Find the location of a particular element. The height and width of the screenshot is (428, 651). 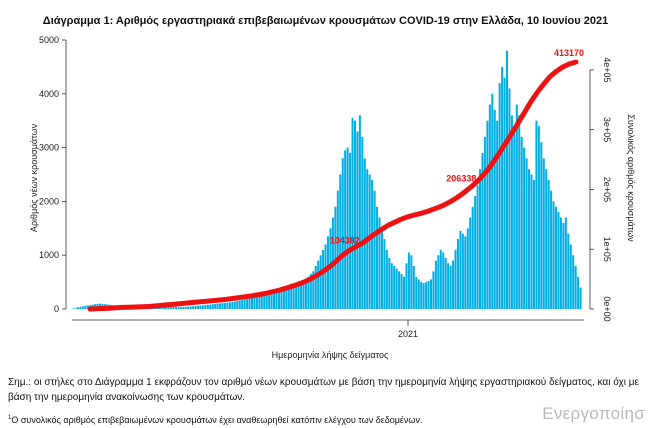

left-tick-label: 2000 is located at coordinates (49, 201).